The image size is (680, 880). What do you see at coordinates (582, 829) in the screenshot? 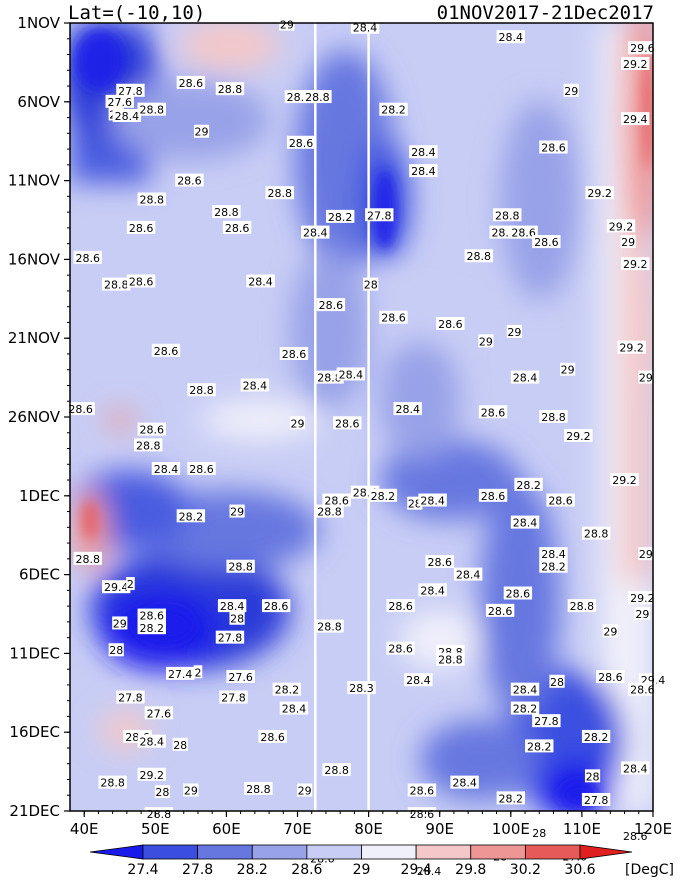
I see `x-tick-label: 110E` at bounding box center [582, 829].